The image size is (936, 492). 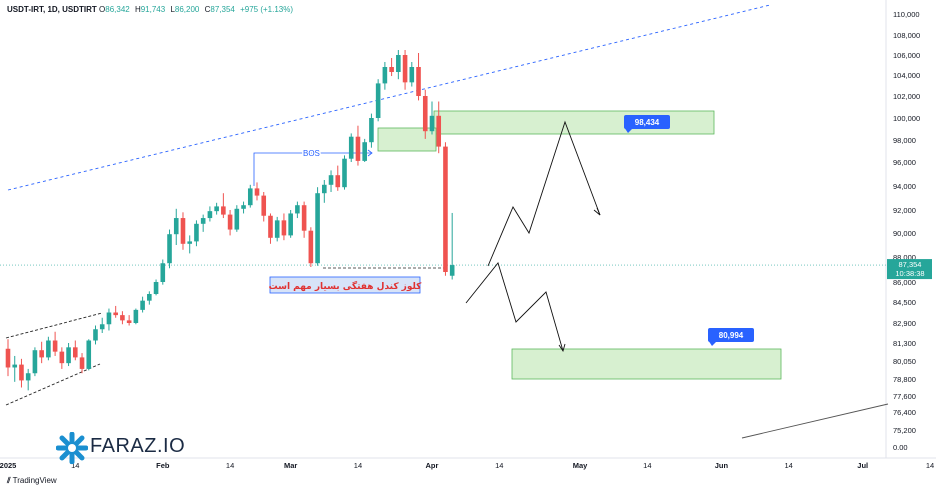 What do you see at coordinates (514, 307) in the screenshot?
I see `lower-projection-path` at bounding box center [514, 307].